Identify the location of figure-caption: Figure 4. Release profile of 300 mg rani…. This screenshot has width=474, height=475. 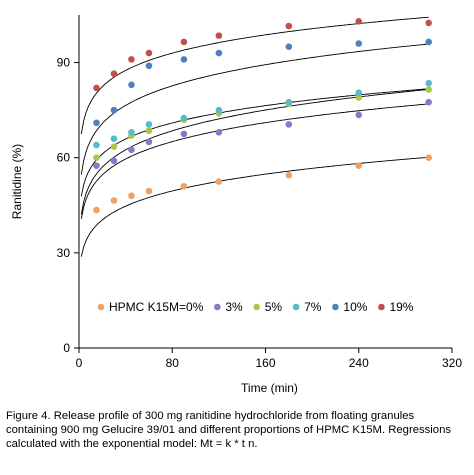
(229, 430).